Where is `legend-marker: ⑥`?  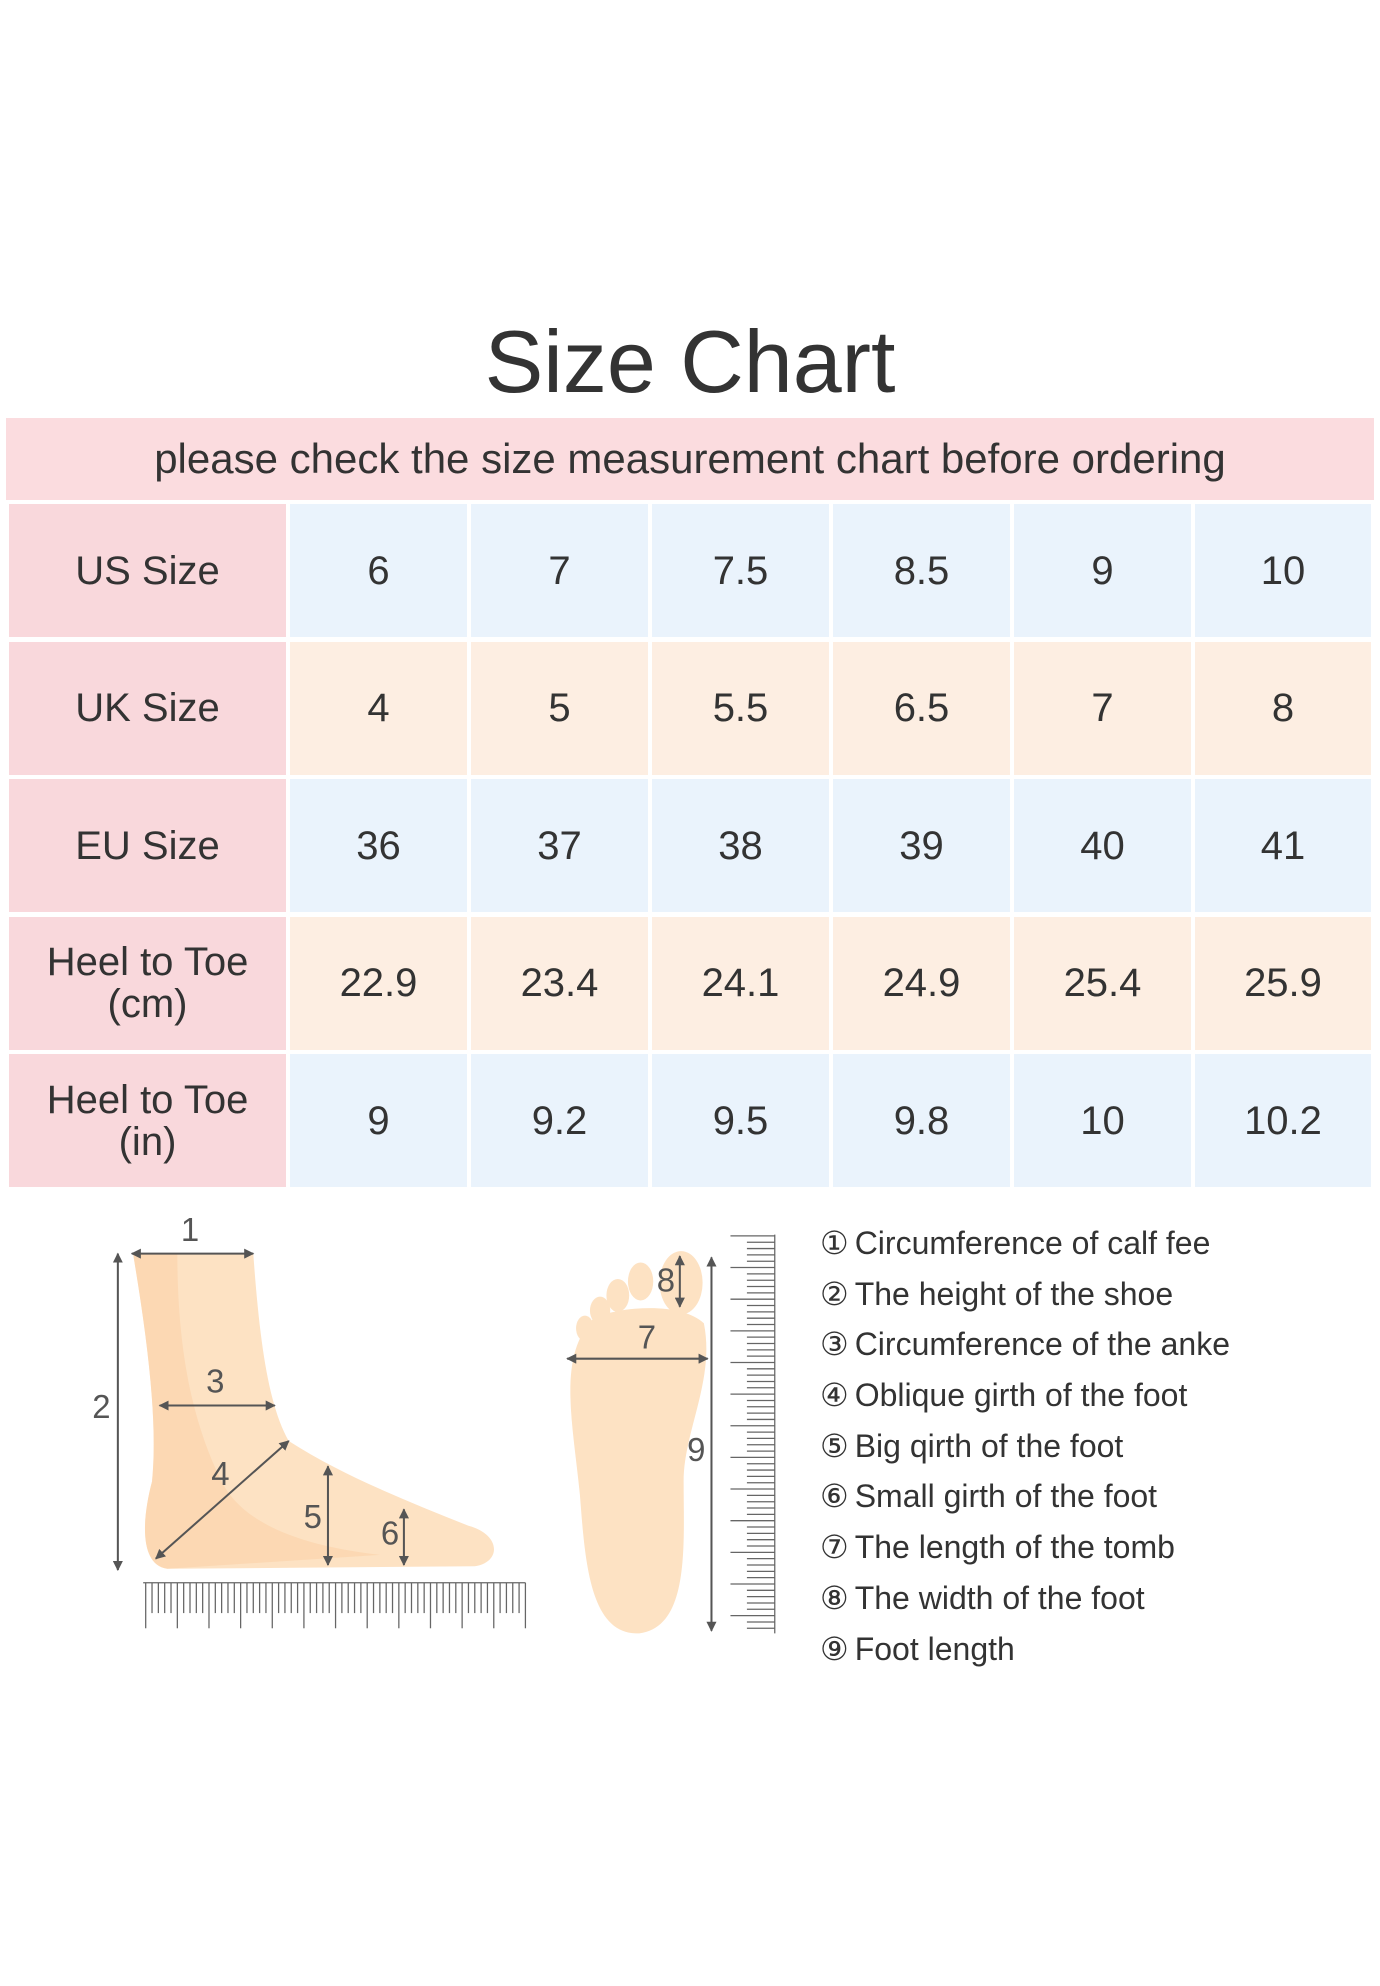 legend-marker: ⑥ is located at coordinates (834, 1496).